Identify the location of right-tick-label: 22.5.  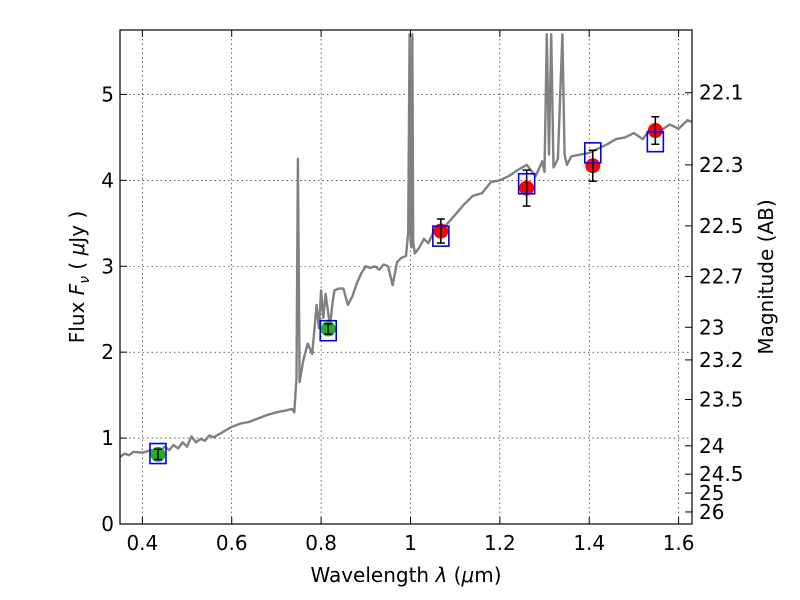
(721, 226).